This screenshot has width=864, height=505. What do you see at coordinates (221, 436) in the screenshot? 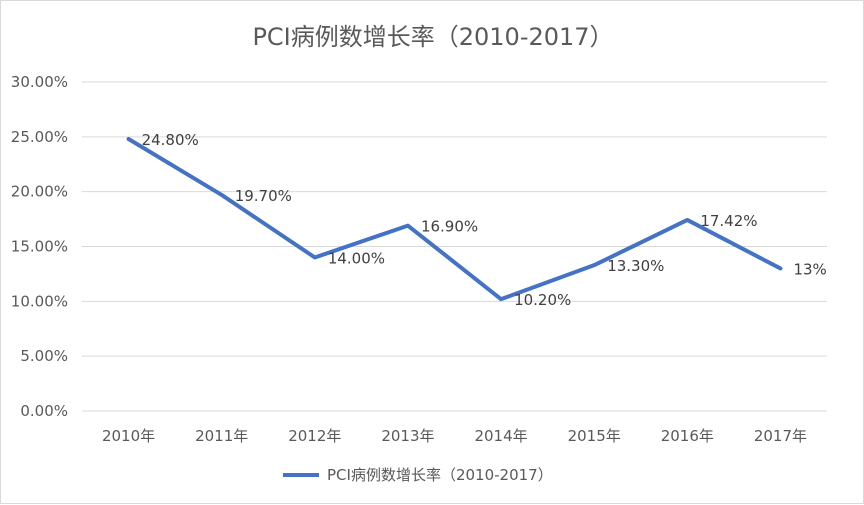
I see `x-tick-label: 2011年` at bounding box center [221, 436].